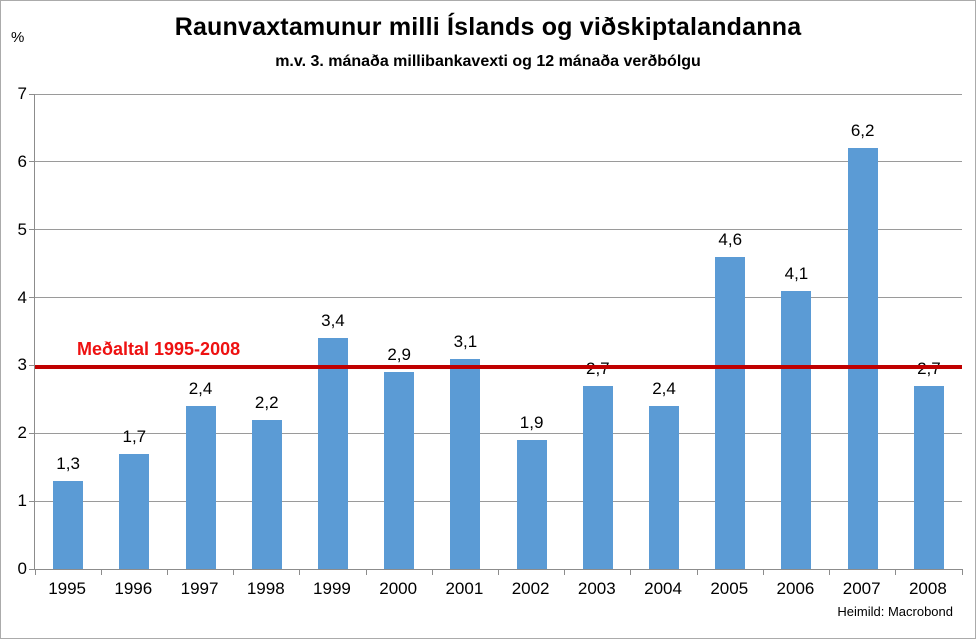  I want to click on bar-2006, so click(796, 429).